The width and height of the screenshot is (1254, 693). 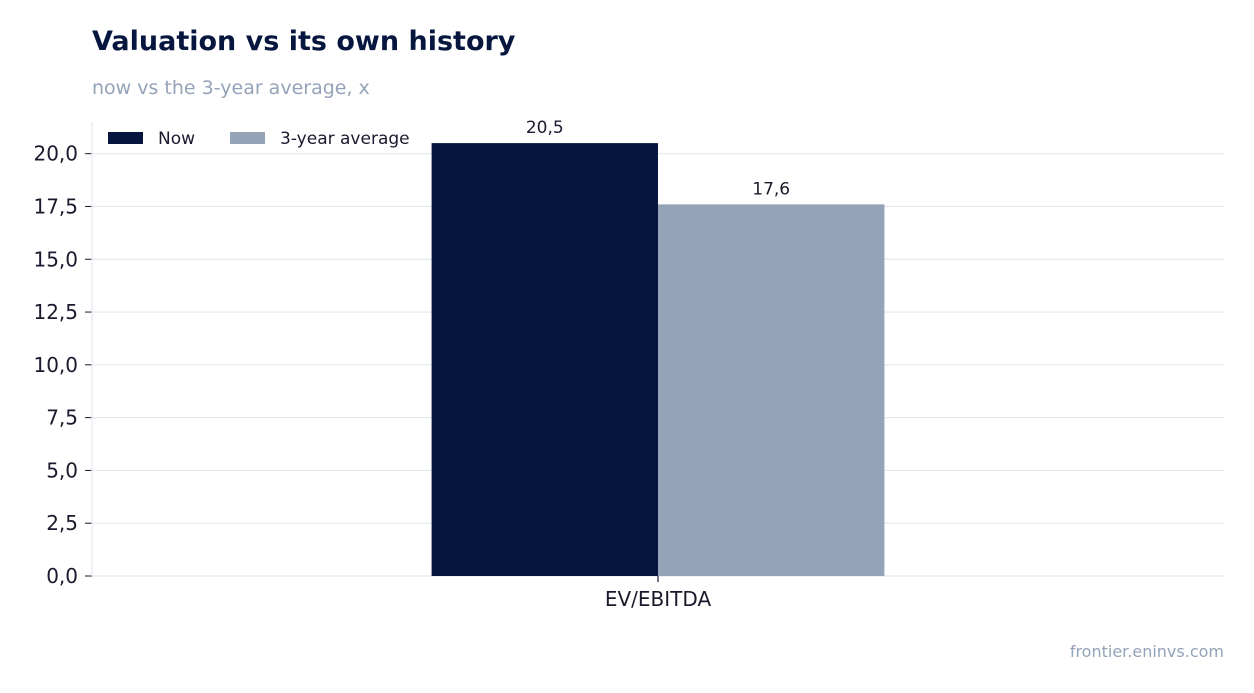 What do you see at coordinates (545, 128) in the screenshot?
I see `data-label: 20,5` at bounding box center [545, 128].